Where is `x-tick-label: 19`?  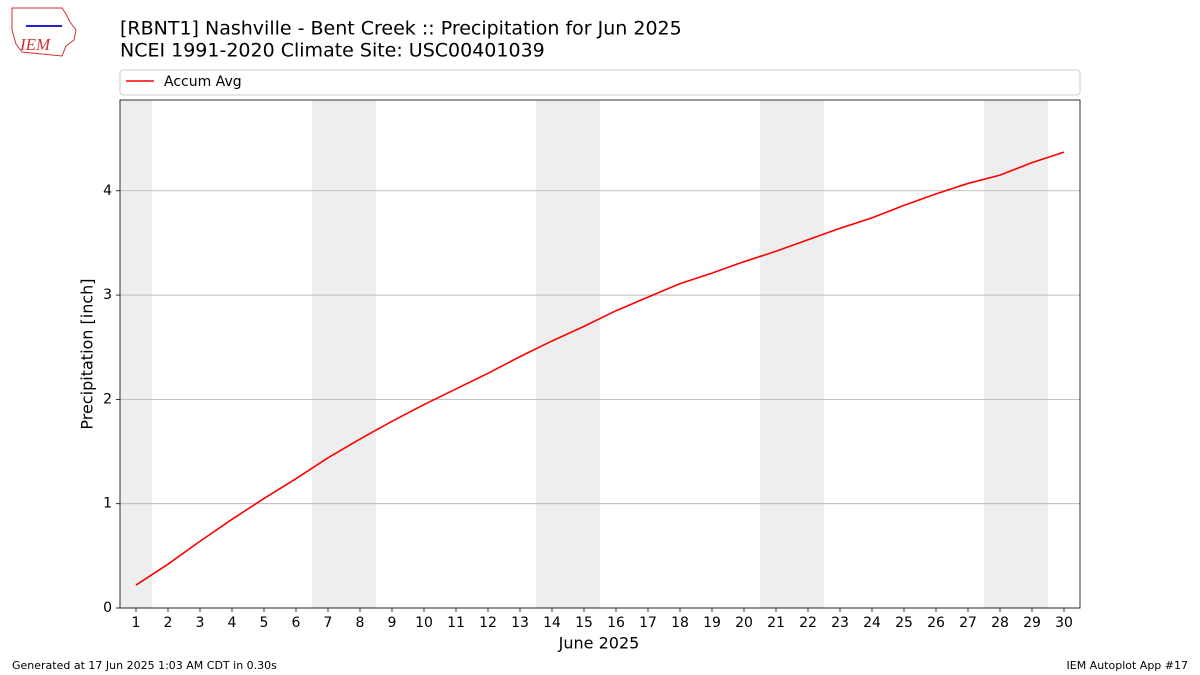 x-tick-label: 19 is located at coordinates (712, 623).